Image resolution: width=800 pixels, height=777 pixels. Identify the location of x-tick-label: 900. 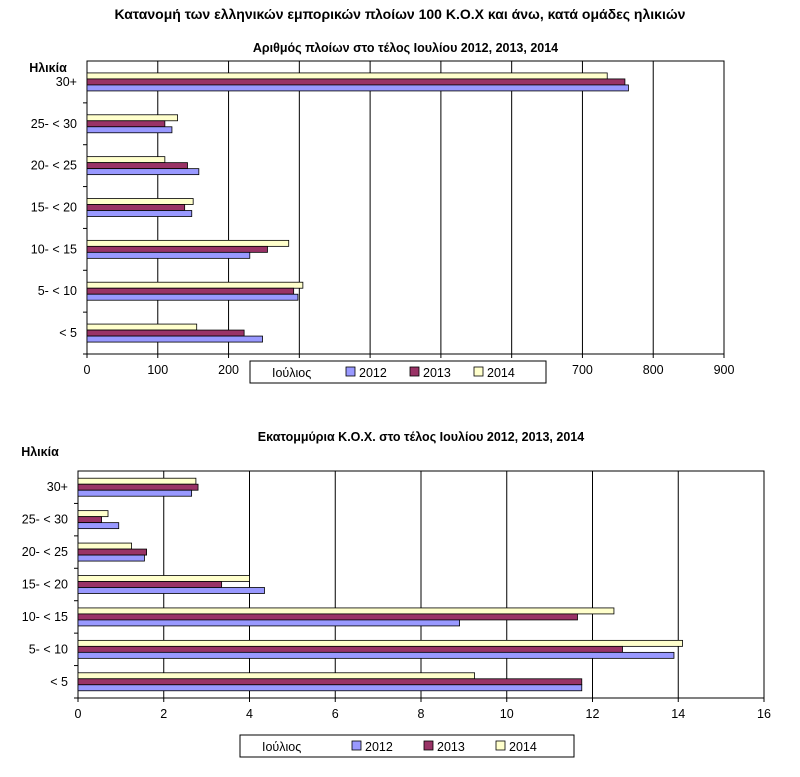
(724, 370).